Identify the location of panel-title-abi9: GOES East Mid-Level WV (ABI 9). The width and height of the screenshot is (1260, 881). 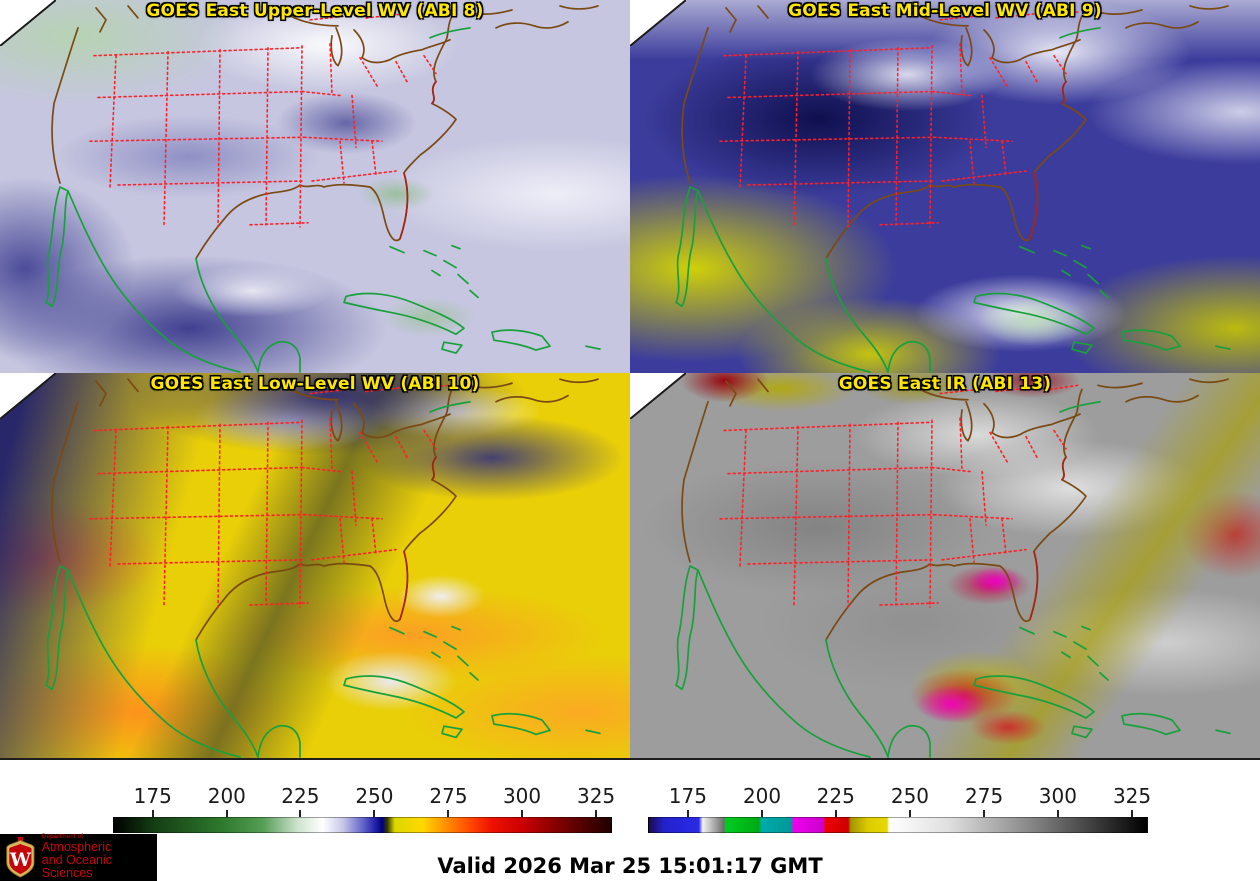
(945, 11).